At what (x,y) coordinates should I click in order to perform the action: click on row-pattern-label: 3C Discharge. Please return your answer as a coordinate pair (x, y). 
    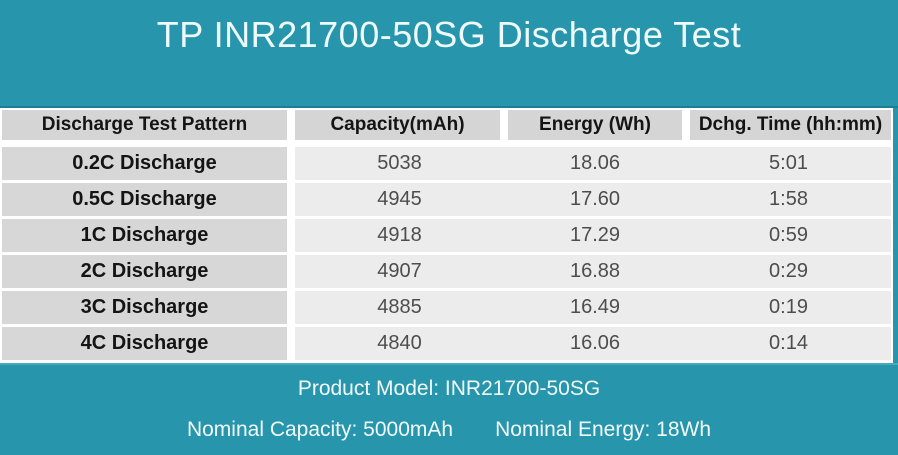
    Looking at the image, I should click on (144, 307).